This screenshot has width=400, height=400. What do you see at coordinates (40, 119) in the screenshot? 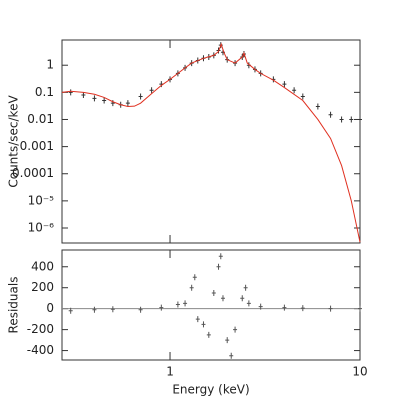
I see `y-tick-label: 0.01` at bounding box center [40, 119].